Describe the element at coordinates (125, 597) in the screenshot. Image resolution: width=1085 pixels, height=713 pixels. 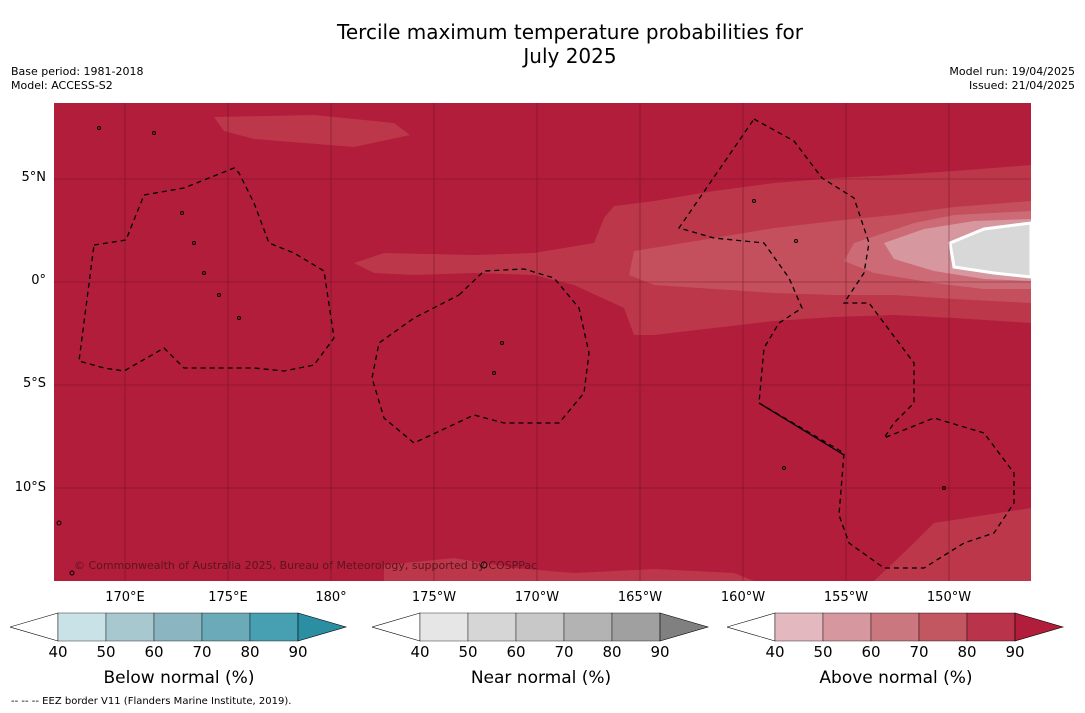
I see `lon-label-170e: 170°E` at that location.